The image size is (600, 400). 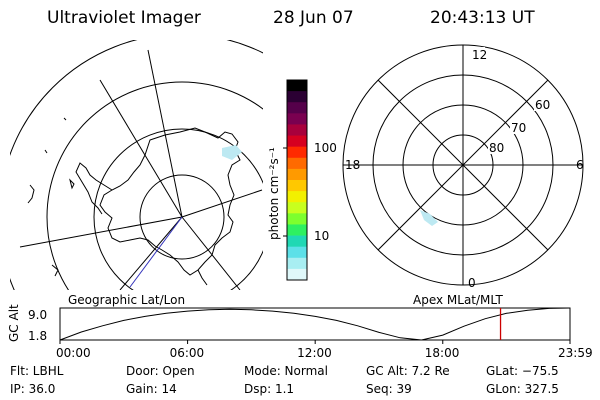 I want to click on colorbar-unit-label: photon cm⁻²s⁻¹, so click(x=274, y=193).